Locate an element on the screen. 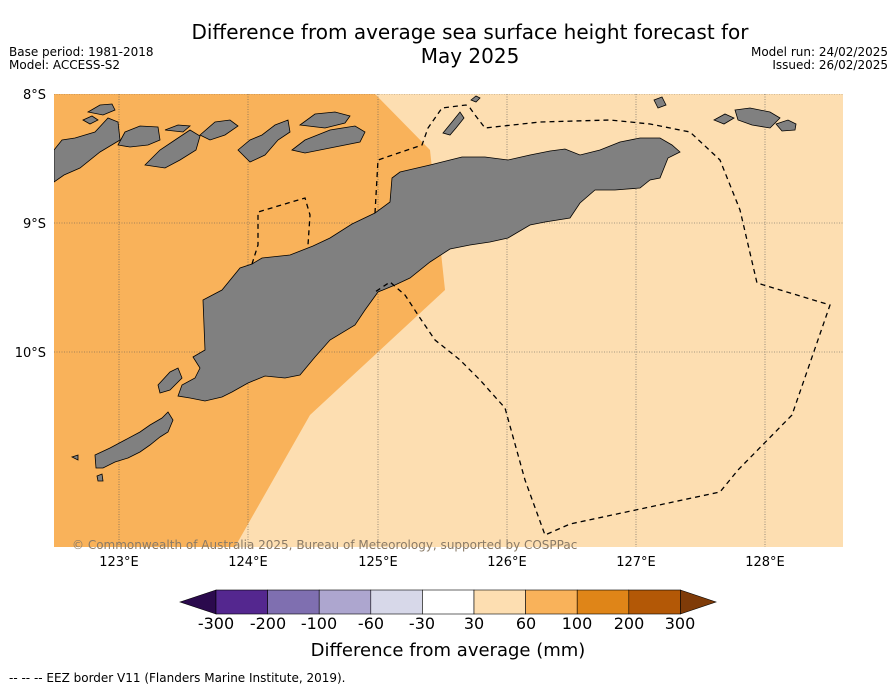 Image resolution: width=896 pixels, height=690 pixels. colorbar is located at coordinates (448, 602).